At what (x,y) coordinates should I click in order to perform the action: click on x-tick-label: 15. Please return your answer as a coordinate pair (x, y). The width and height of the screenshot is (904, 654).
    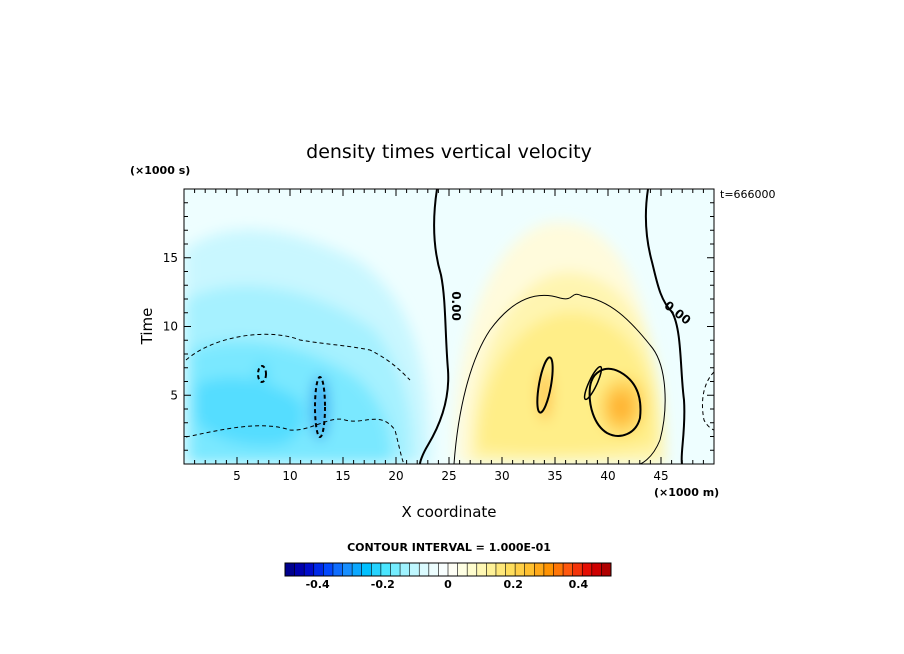
    Looking at the image, I should click on (342, 476).